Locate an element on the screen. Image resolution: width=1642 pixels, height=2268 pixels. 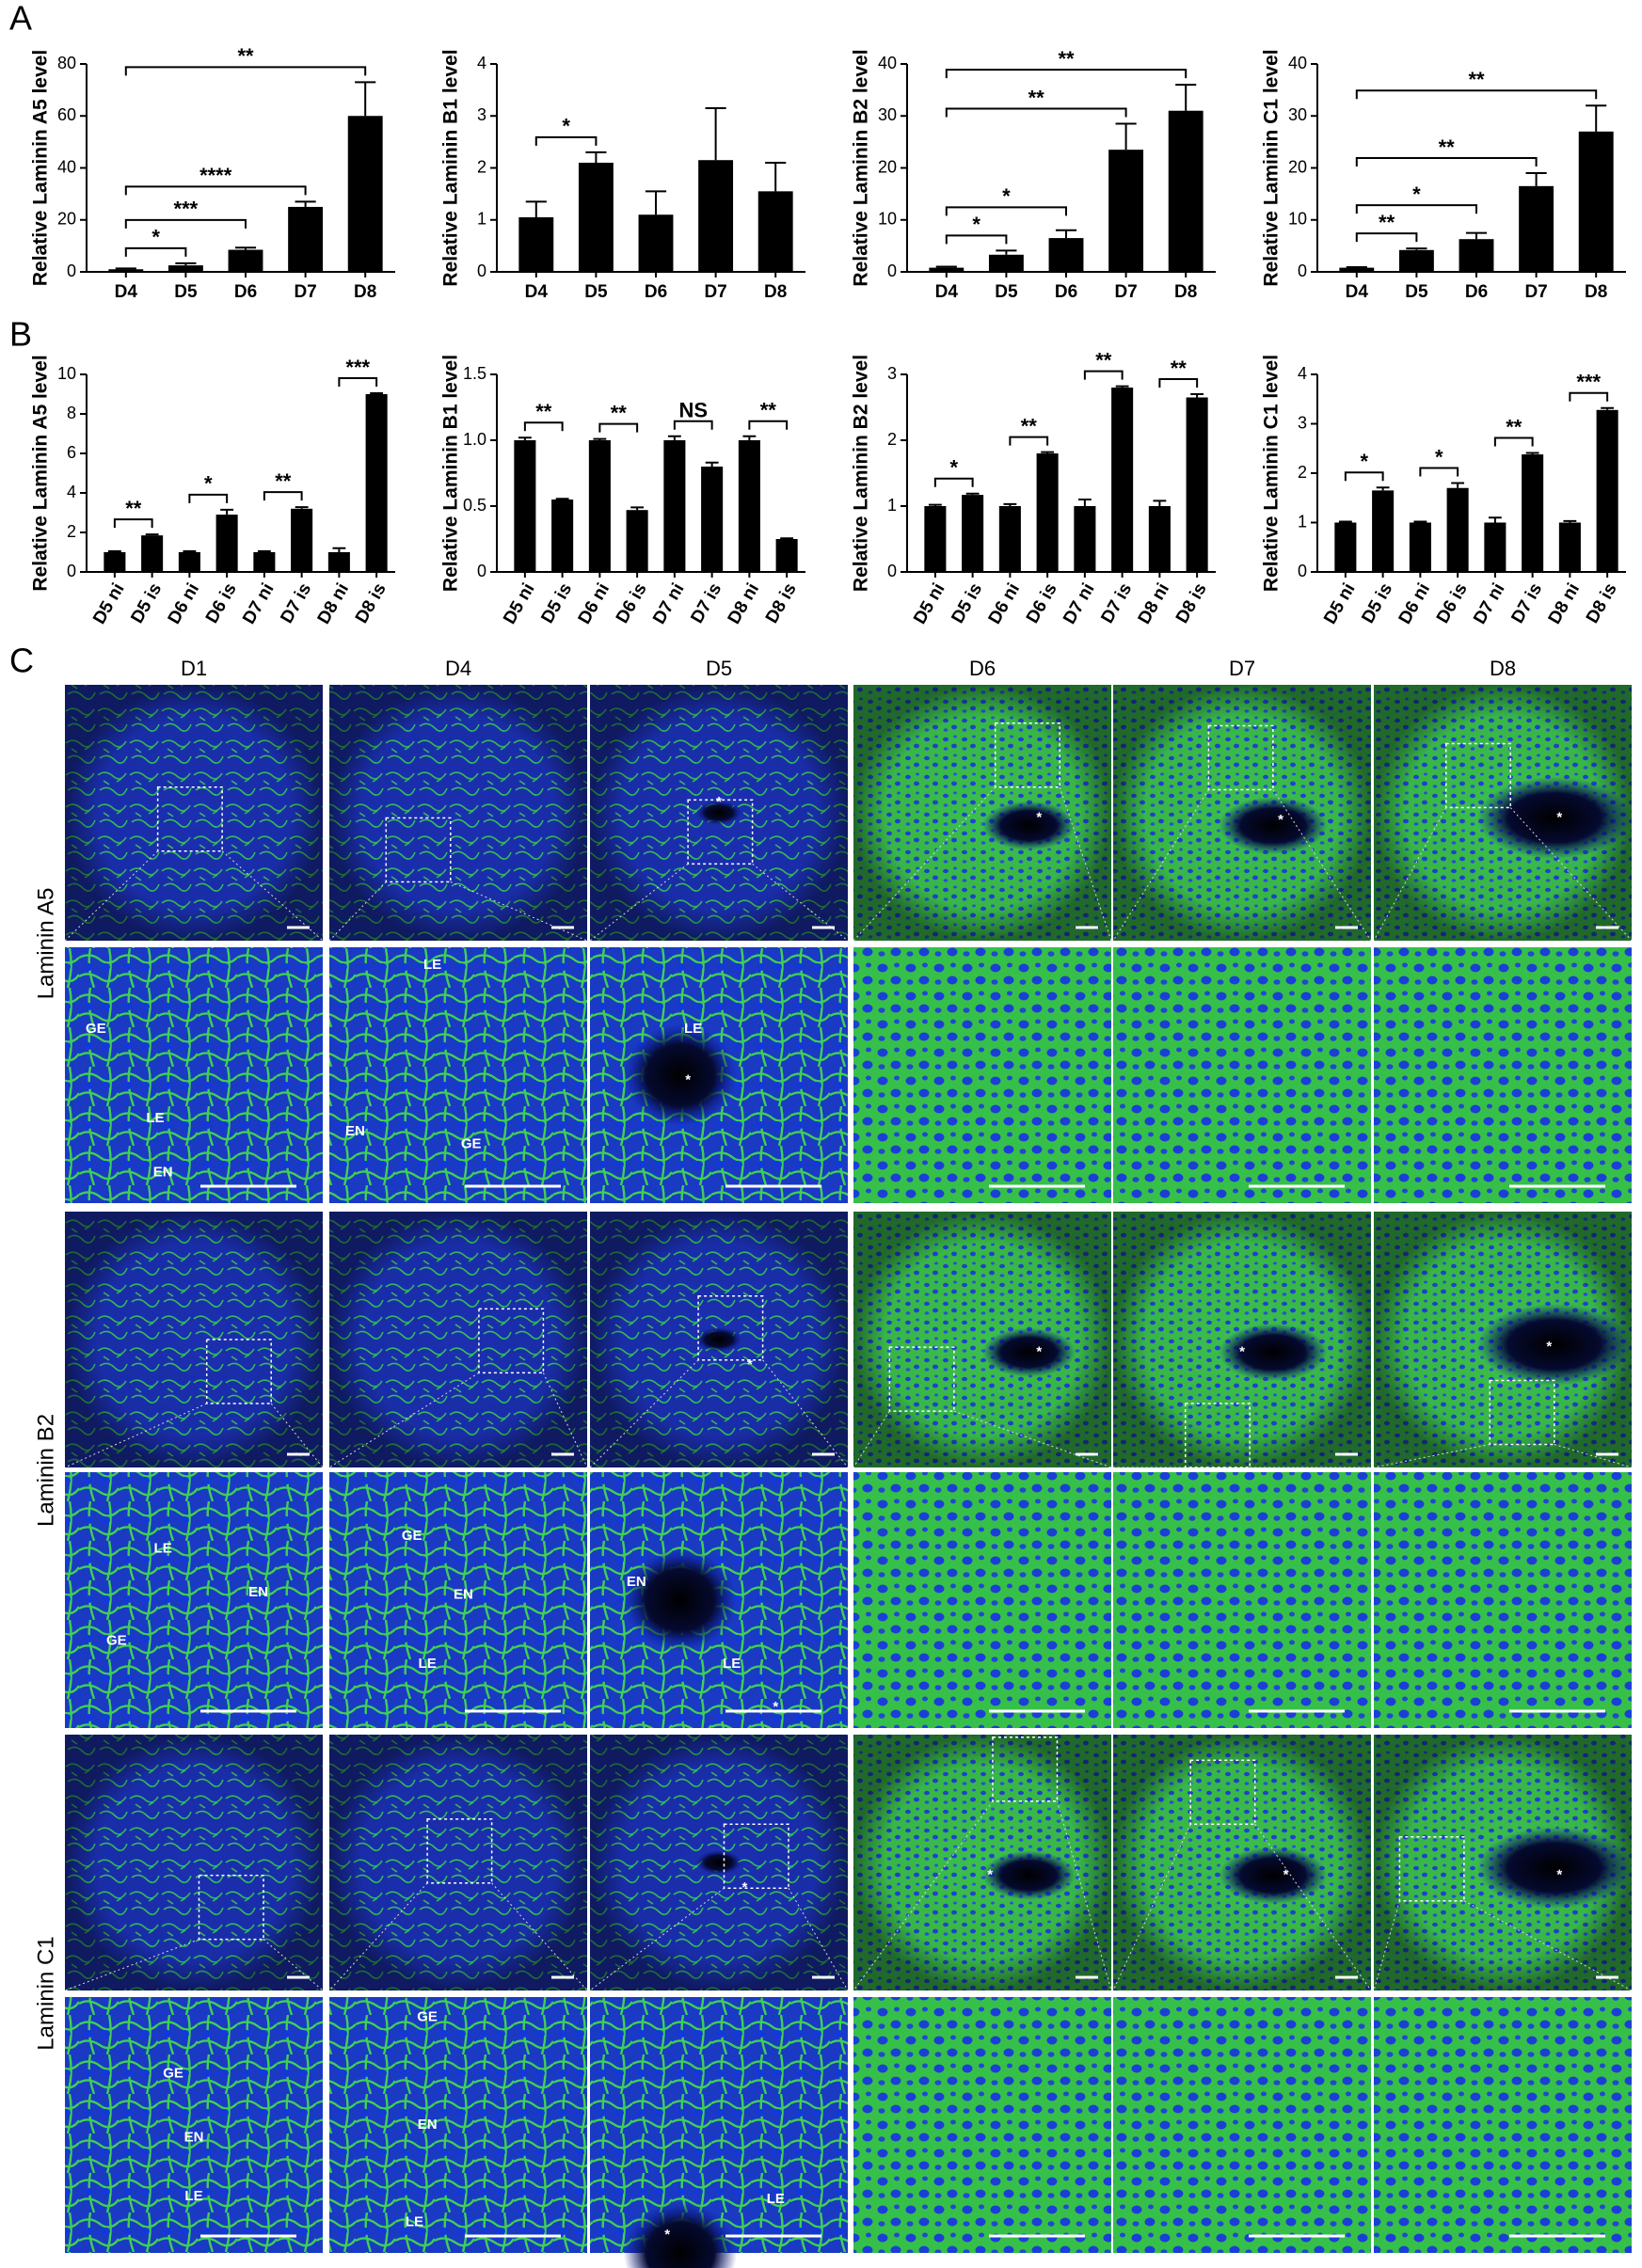
y-tick-label: 0 is located at coordinates (892, 271).